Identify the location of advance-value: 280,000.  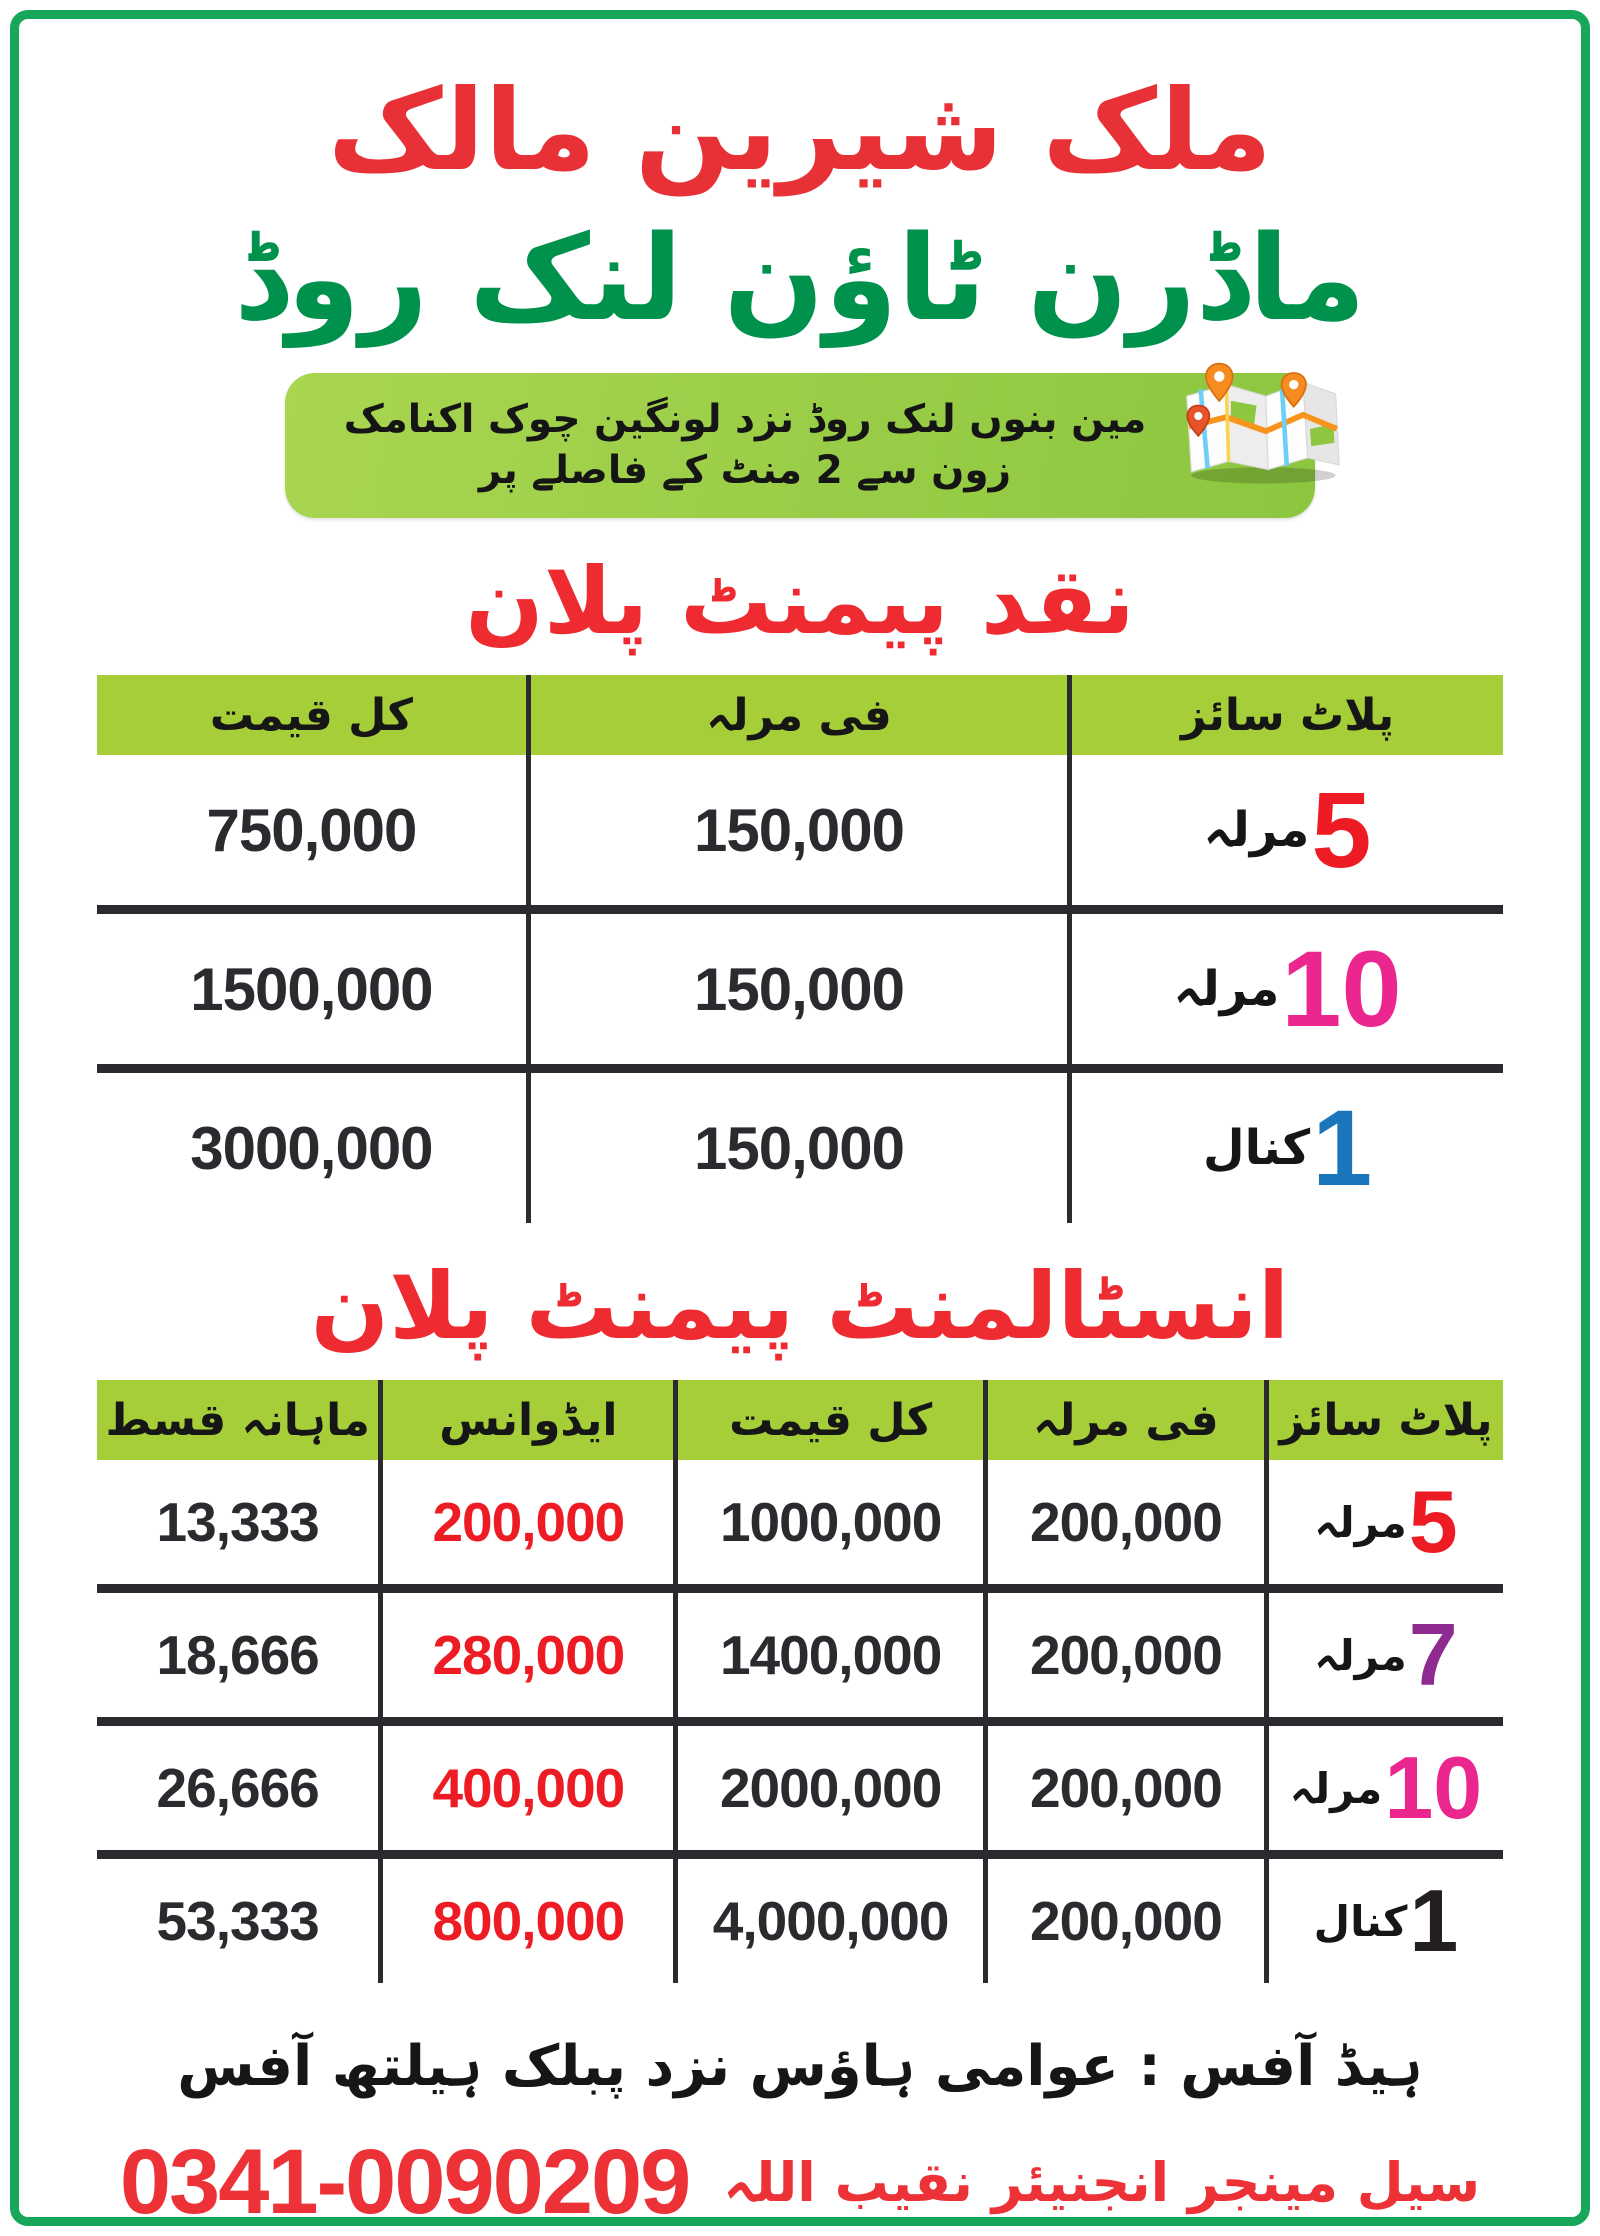
(528, 1655).